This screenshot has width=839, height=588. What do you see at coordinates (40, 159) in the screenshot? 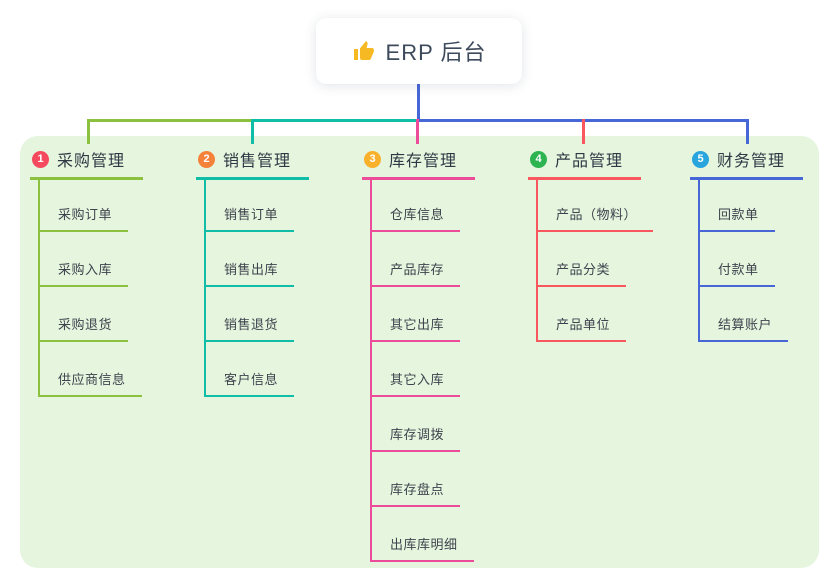
I see `branch-index-badge: 1` at bounding box center [40, 159].